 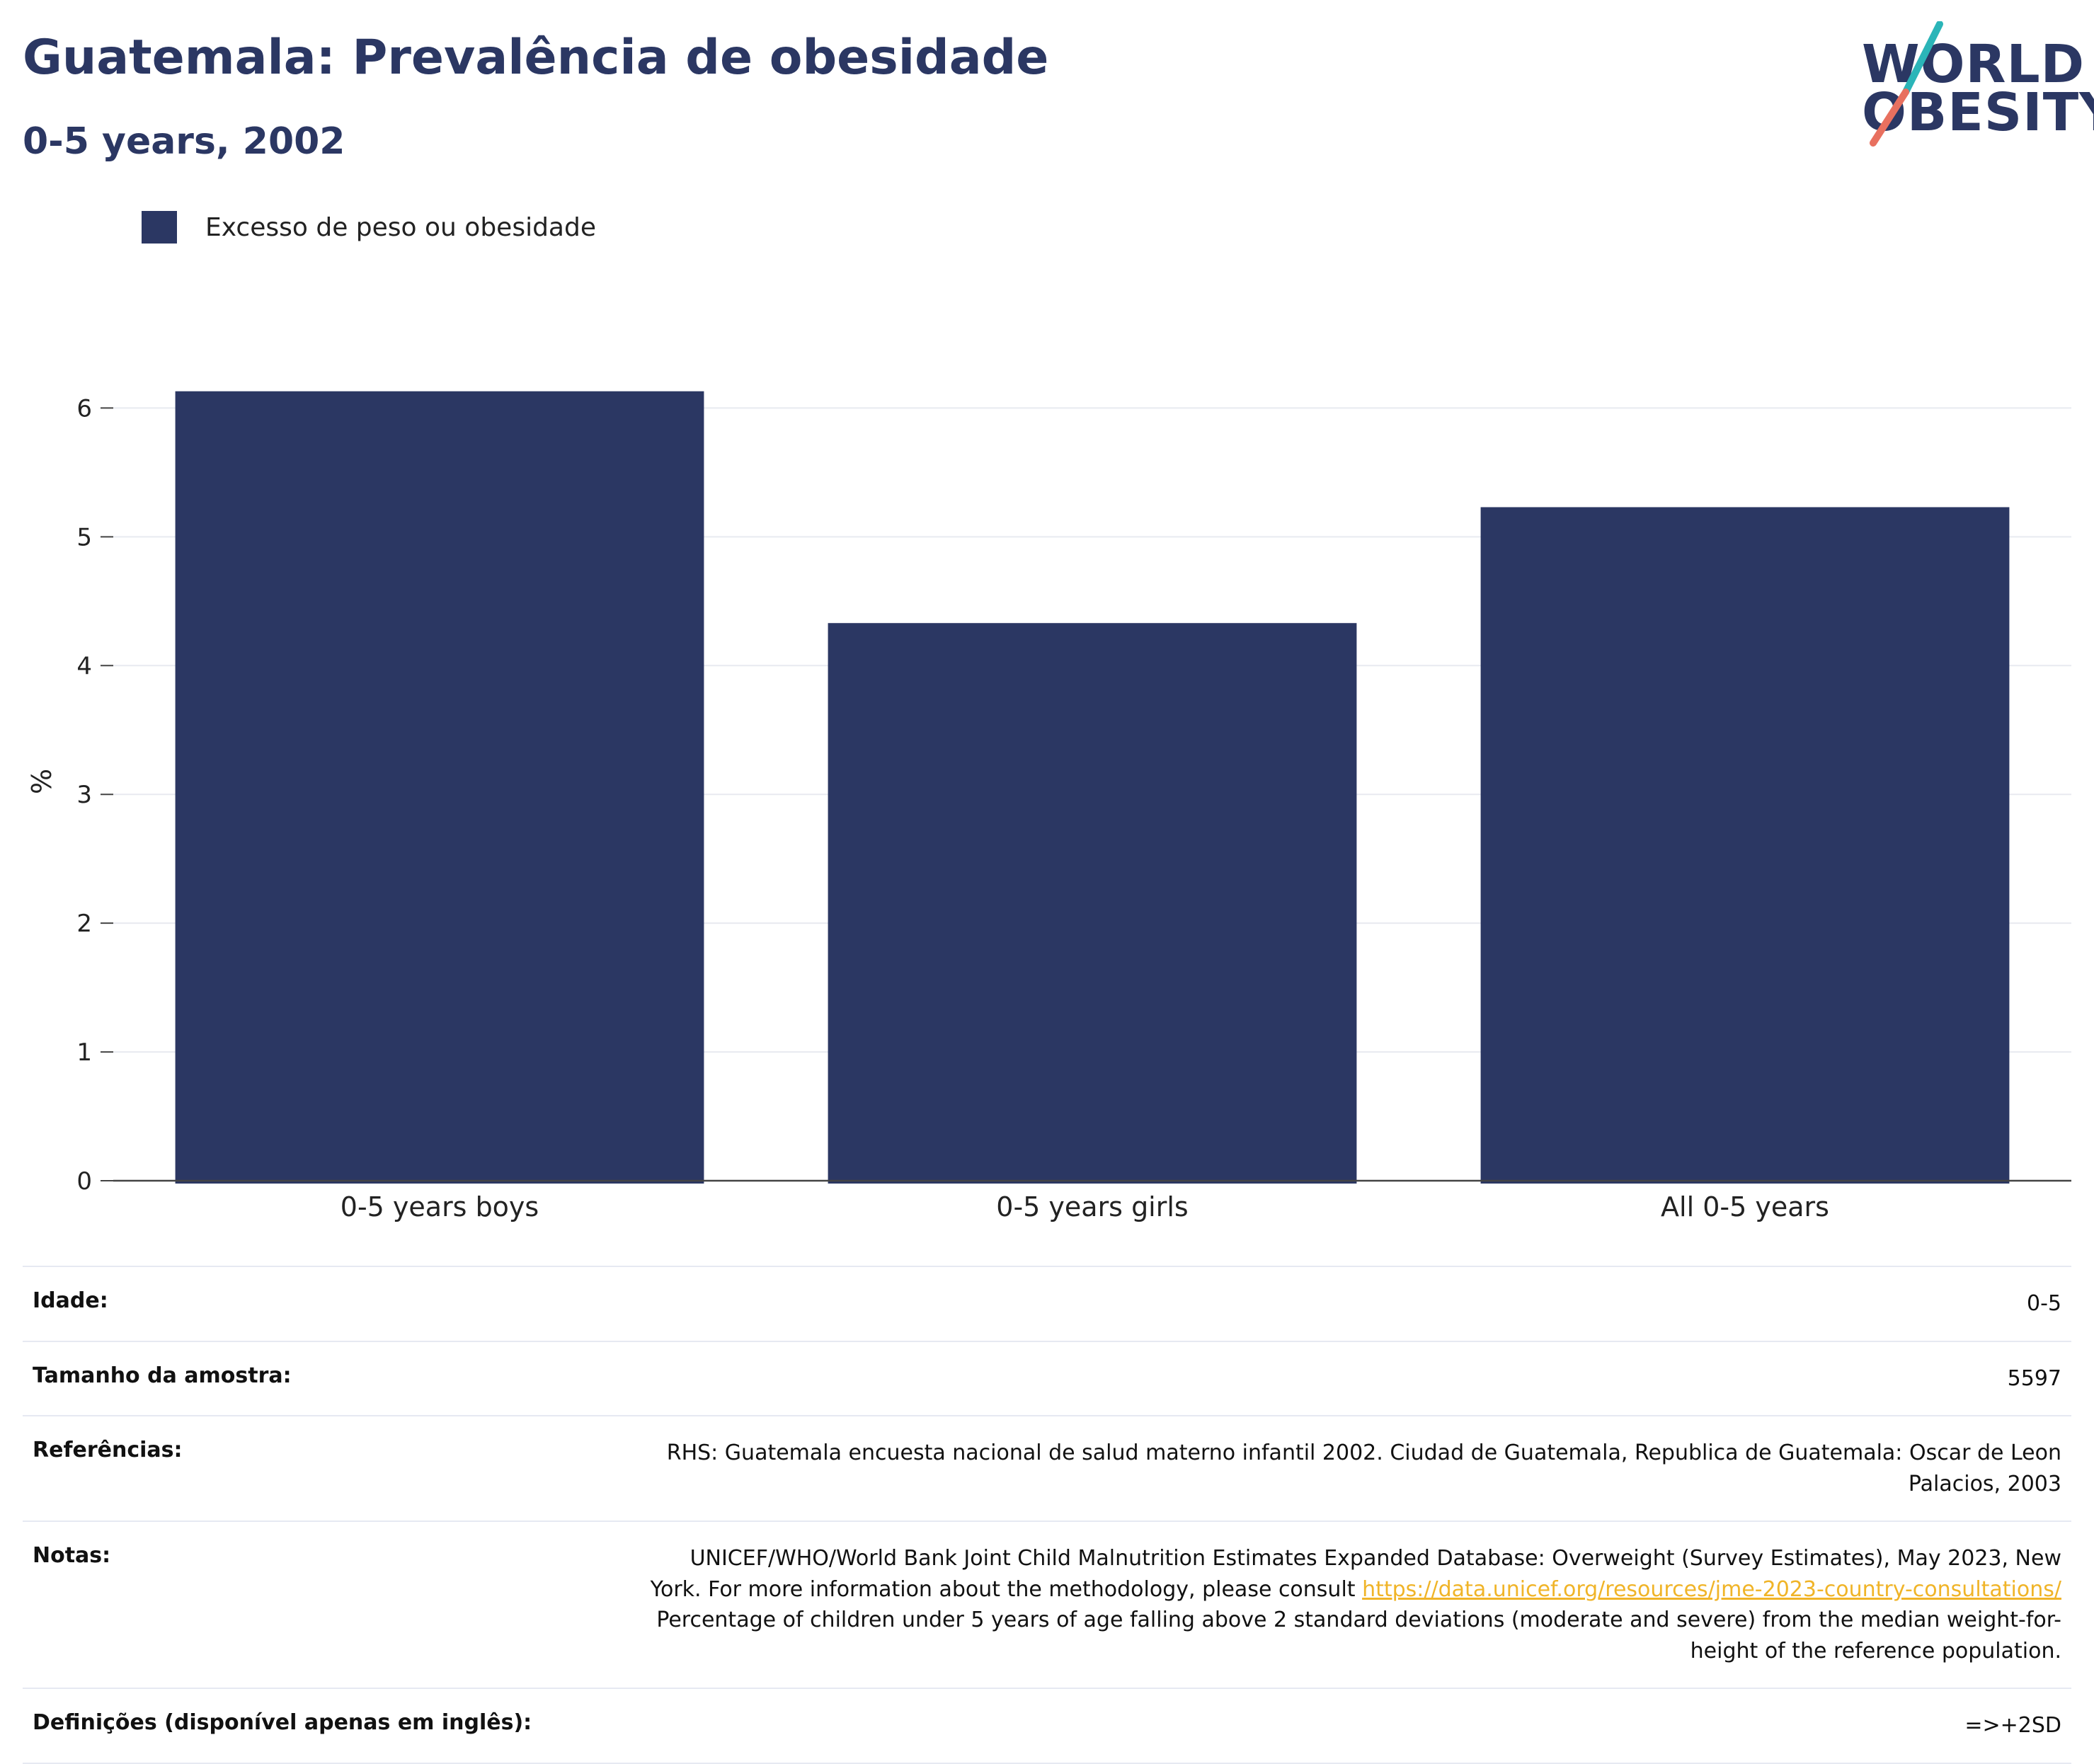 I want to click on info-value-age: 0-5, so click(x=2044, y=1303).